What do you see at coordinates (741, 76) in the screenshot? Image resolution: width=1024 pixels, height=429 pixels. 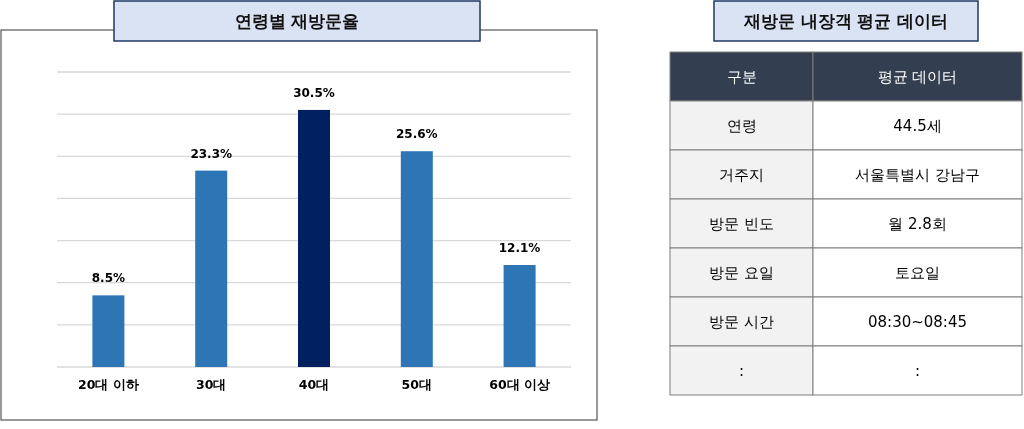 I see `text: 구분` at bounding box center [741, 76].